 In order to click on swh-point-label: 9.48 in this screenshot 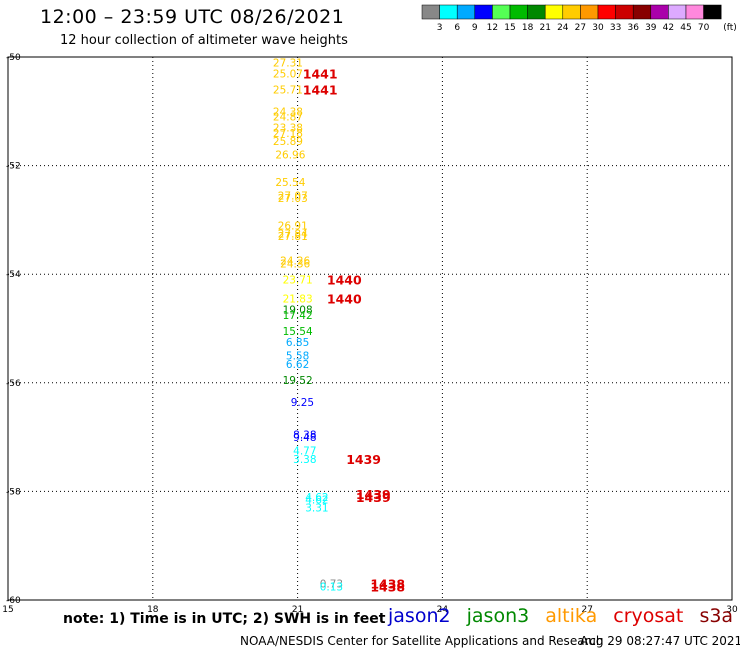, I will do `click(304, 438)`.